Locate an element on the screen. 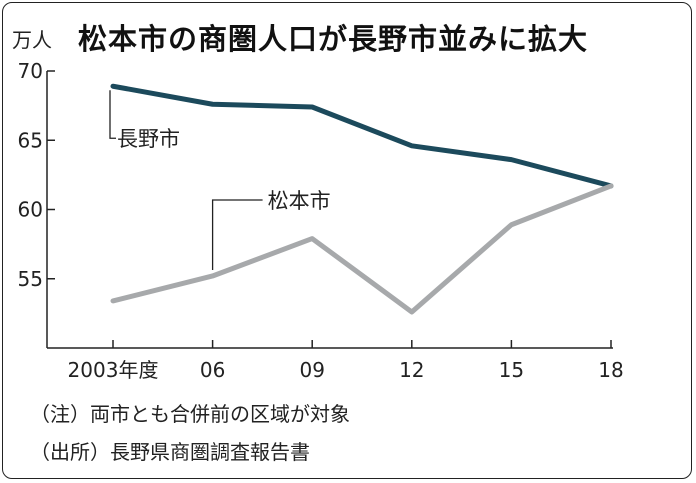 This screenshot has width=696, height=483. x-tick-label: 18 is located at coordinates (610, 370).